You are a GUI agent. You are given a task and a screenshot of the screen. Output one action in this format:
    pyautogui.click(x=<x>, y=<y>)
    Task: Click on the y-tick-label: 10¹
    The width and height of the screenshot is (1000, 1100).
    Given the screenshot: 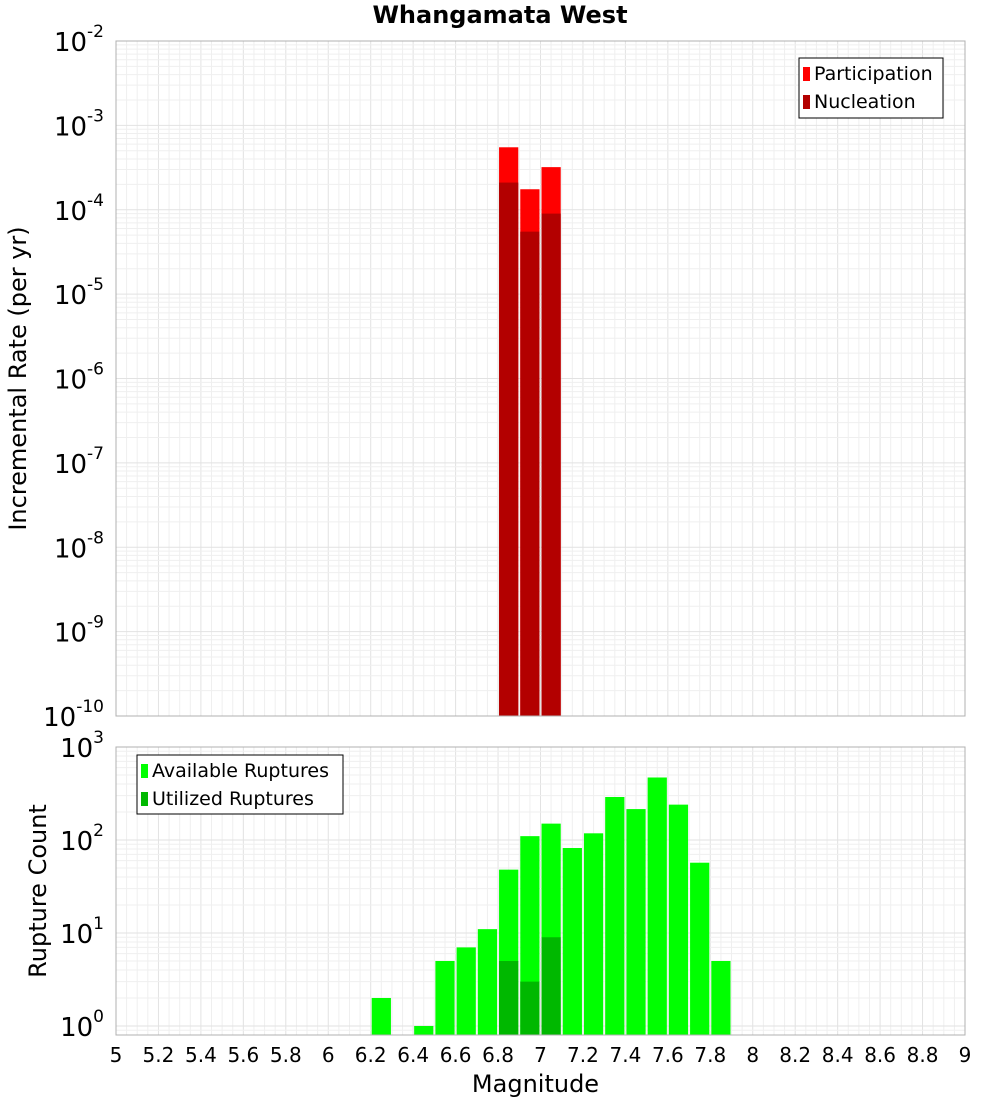 What is the action you would take?
    pyautogui.click(x=82, y=932)
    